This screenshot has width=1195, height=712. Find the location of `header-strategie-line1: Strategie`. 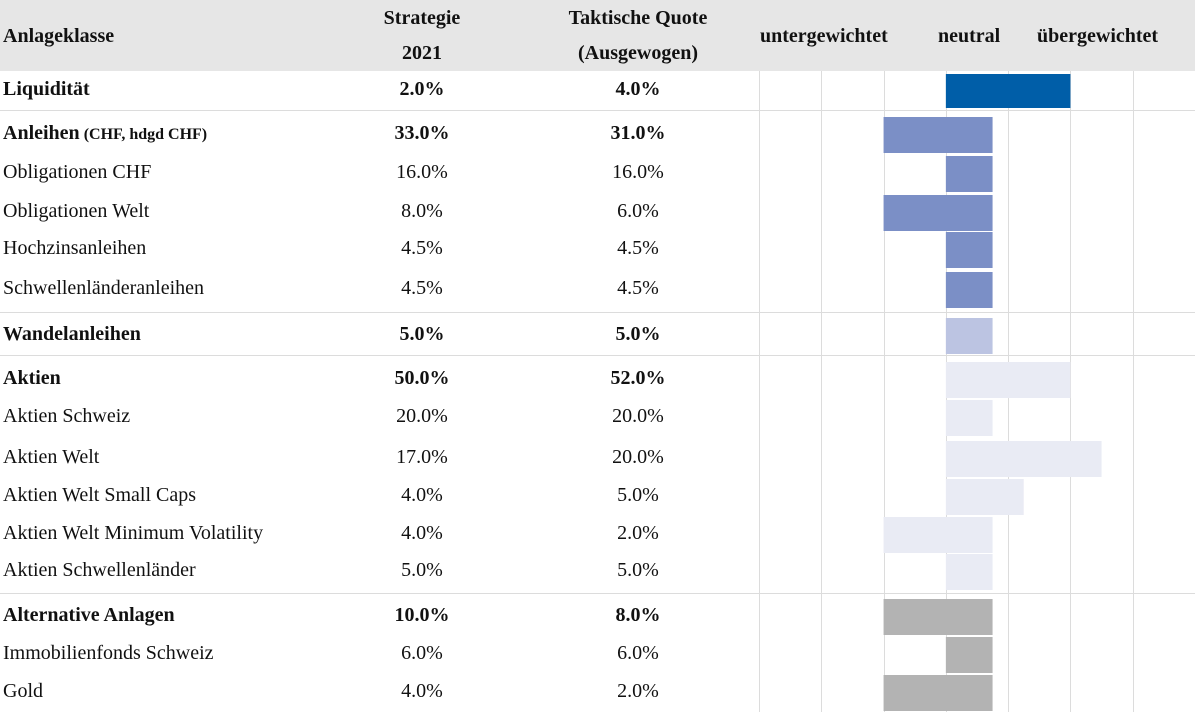

header-strategie-line1: Strategie is located at coordinates (422, 18).